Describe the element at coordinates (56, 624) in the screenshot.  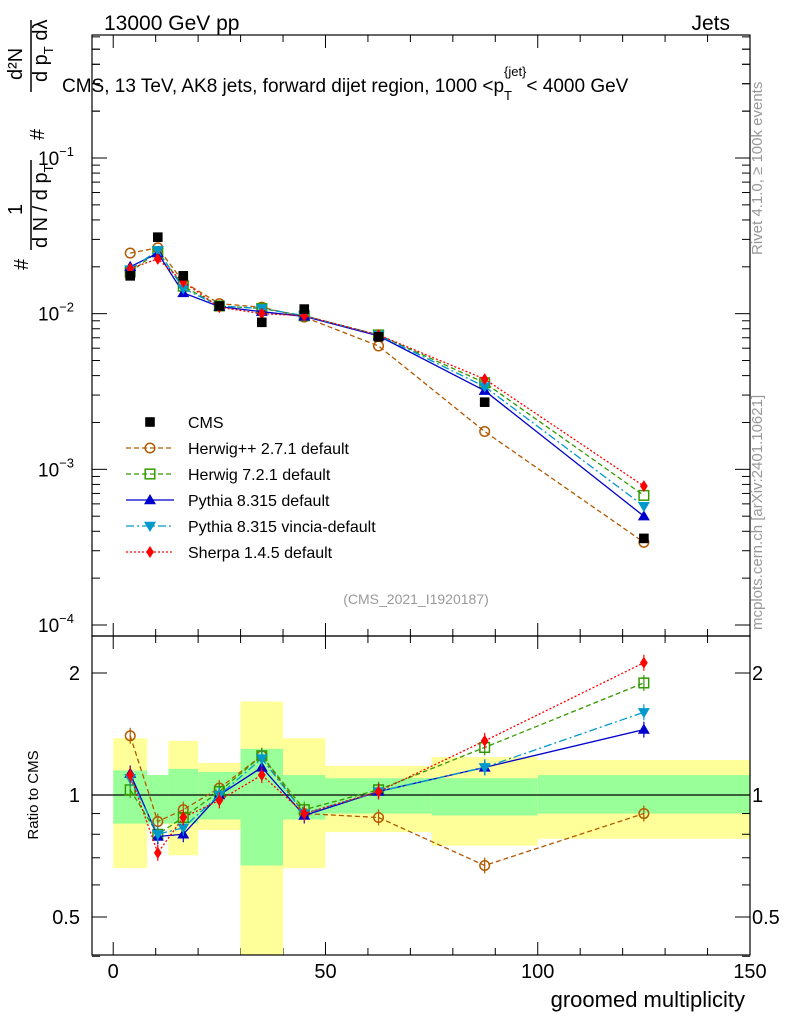
I see `y-tick-label: 10⁻⁴` at that location.